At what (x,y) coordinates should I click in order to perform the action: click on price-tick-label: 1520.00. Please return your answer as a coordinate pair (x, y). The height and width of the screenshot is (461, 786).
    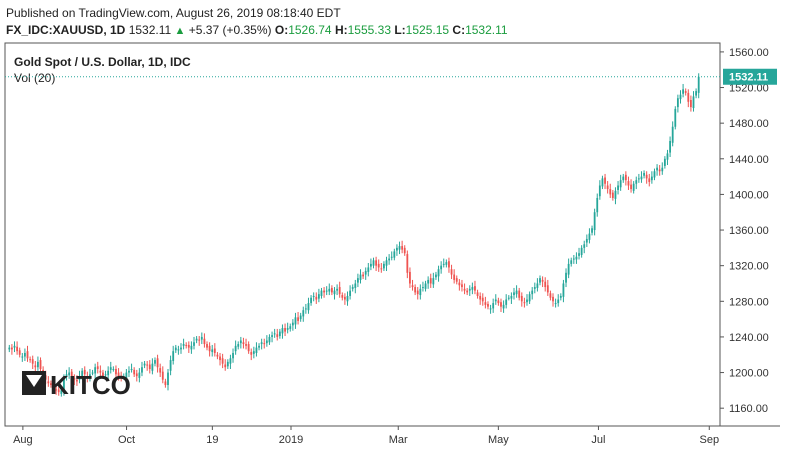
    Looking at the image, I should click on (749, 89).